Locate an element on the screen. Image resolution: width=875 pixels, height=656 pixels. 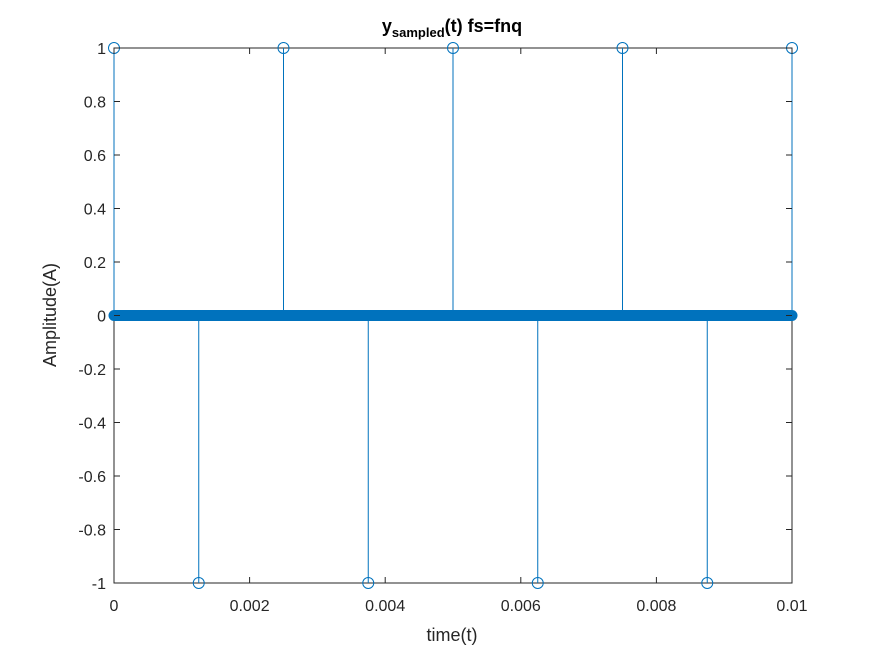
y-tick-label: 1 is located at coordinates (101, 49).